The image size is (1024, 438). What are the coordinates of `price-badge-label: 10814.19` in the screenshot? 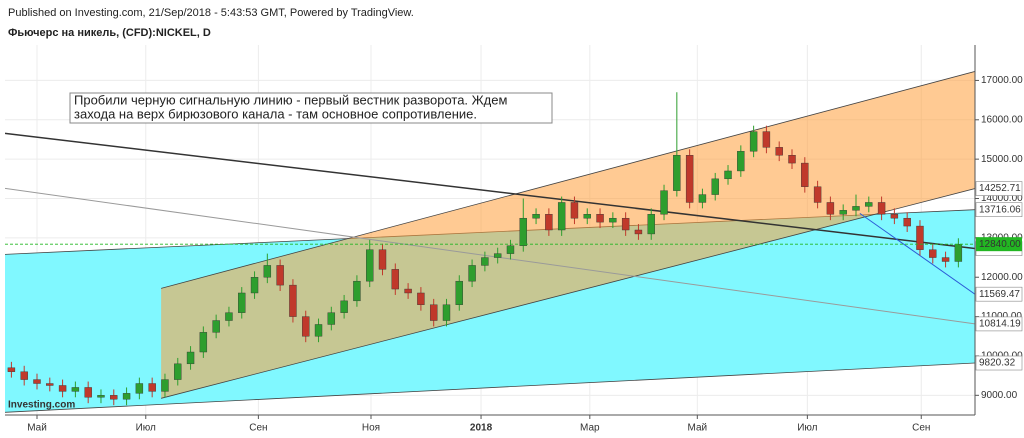 It's located at (1000, 324).